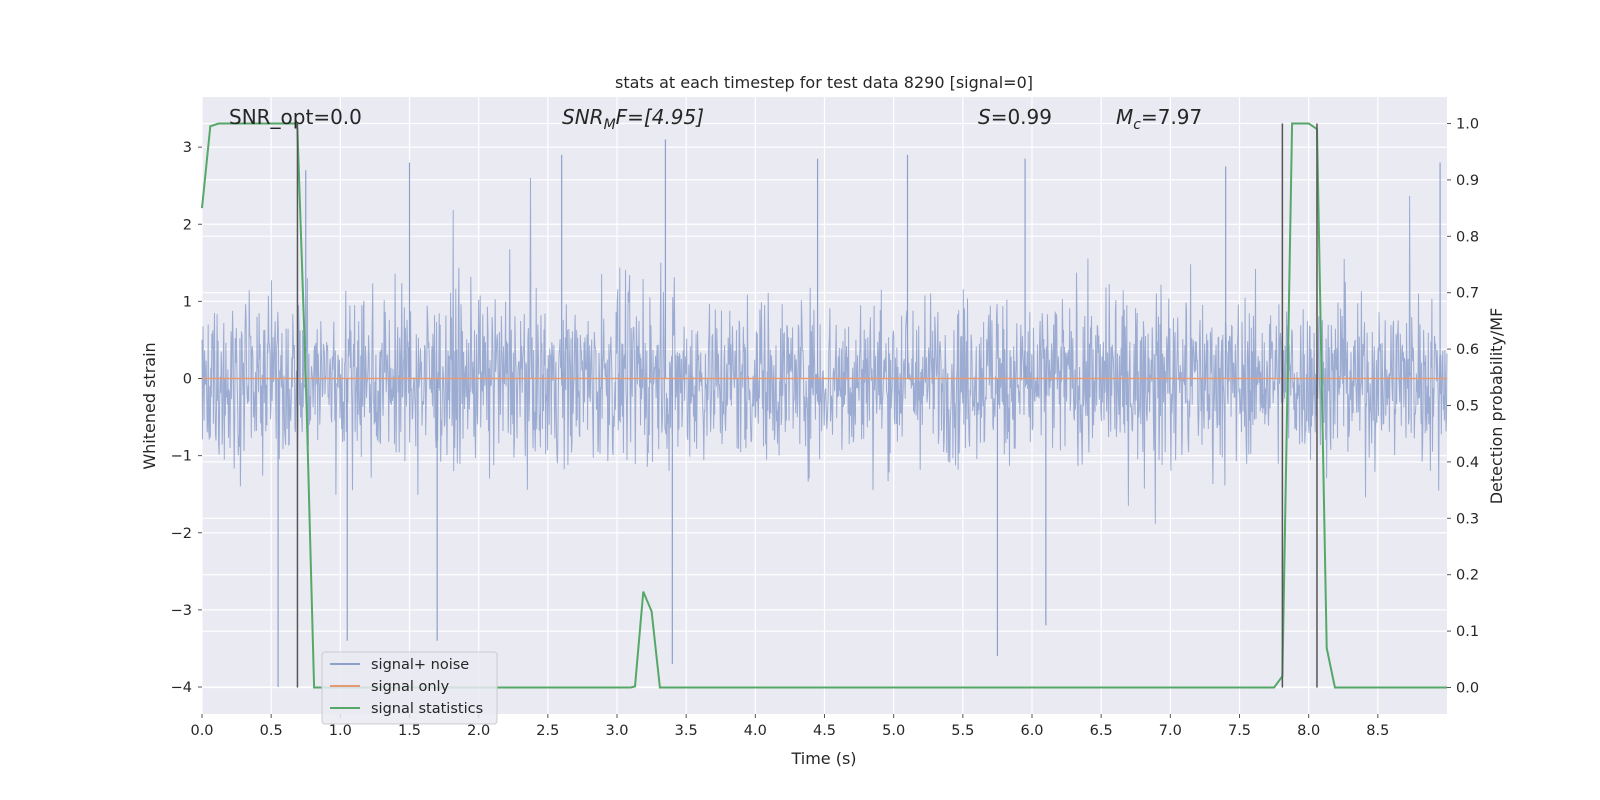 This screenshot has width=1600, height=800. I want to click on y-right-tick-label: 0.5, so click(1467, 407).